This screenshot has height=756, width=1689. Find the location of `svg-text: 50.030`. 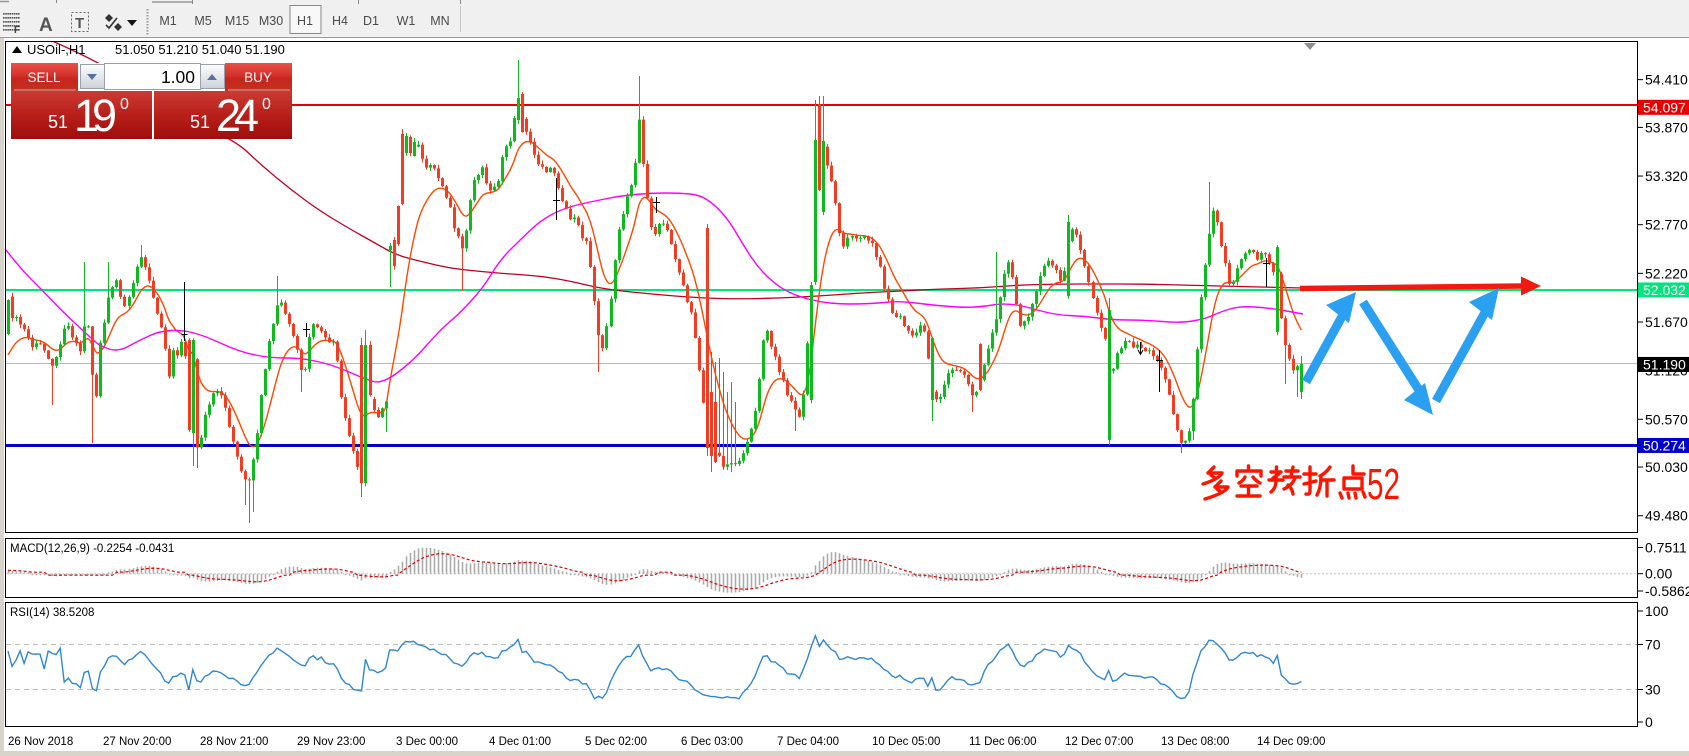

svg-text: 50.030 is located at coordinates (1666, 467).